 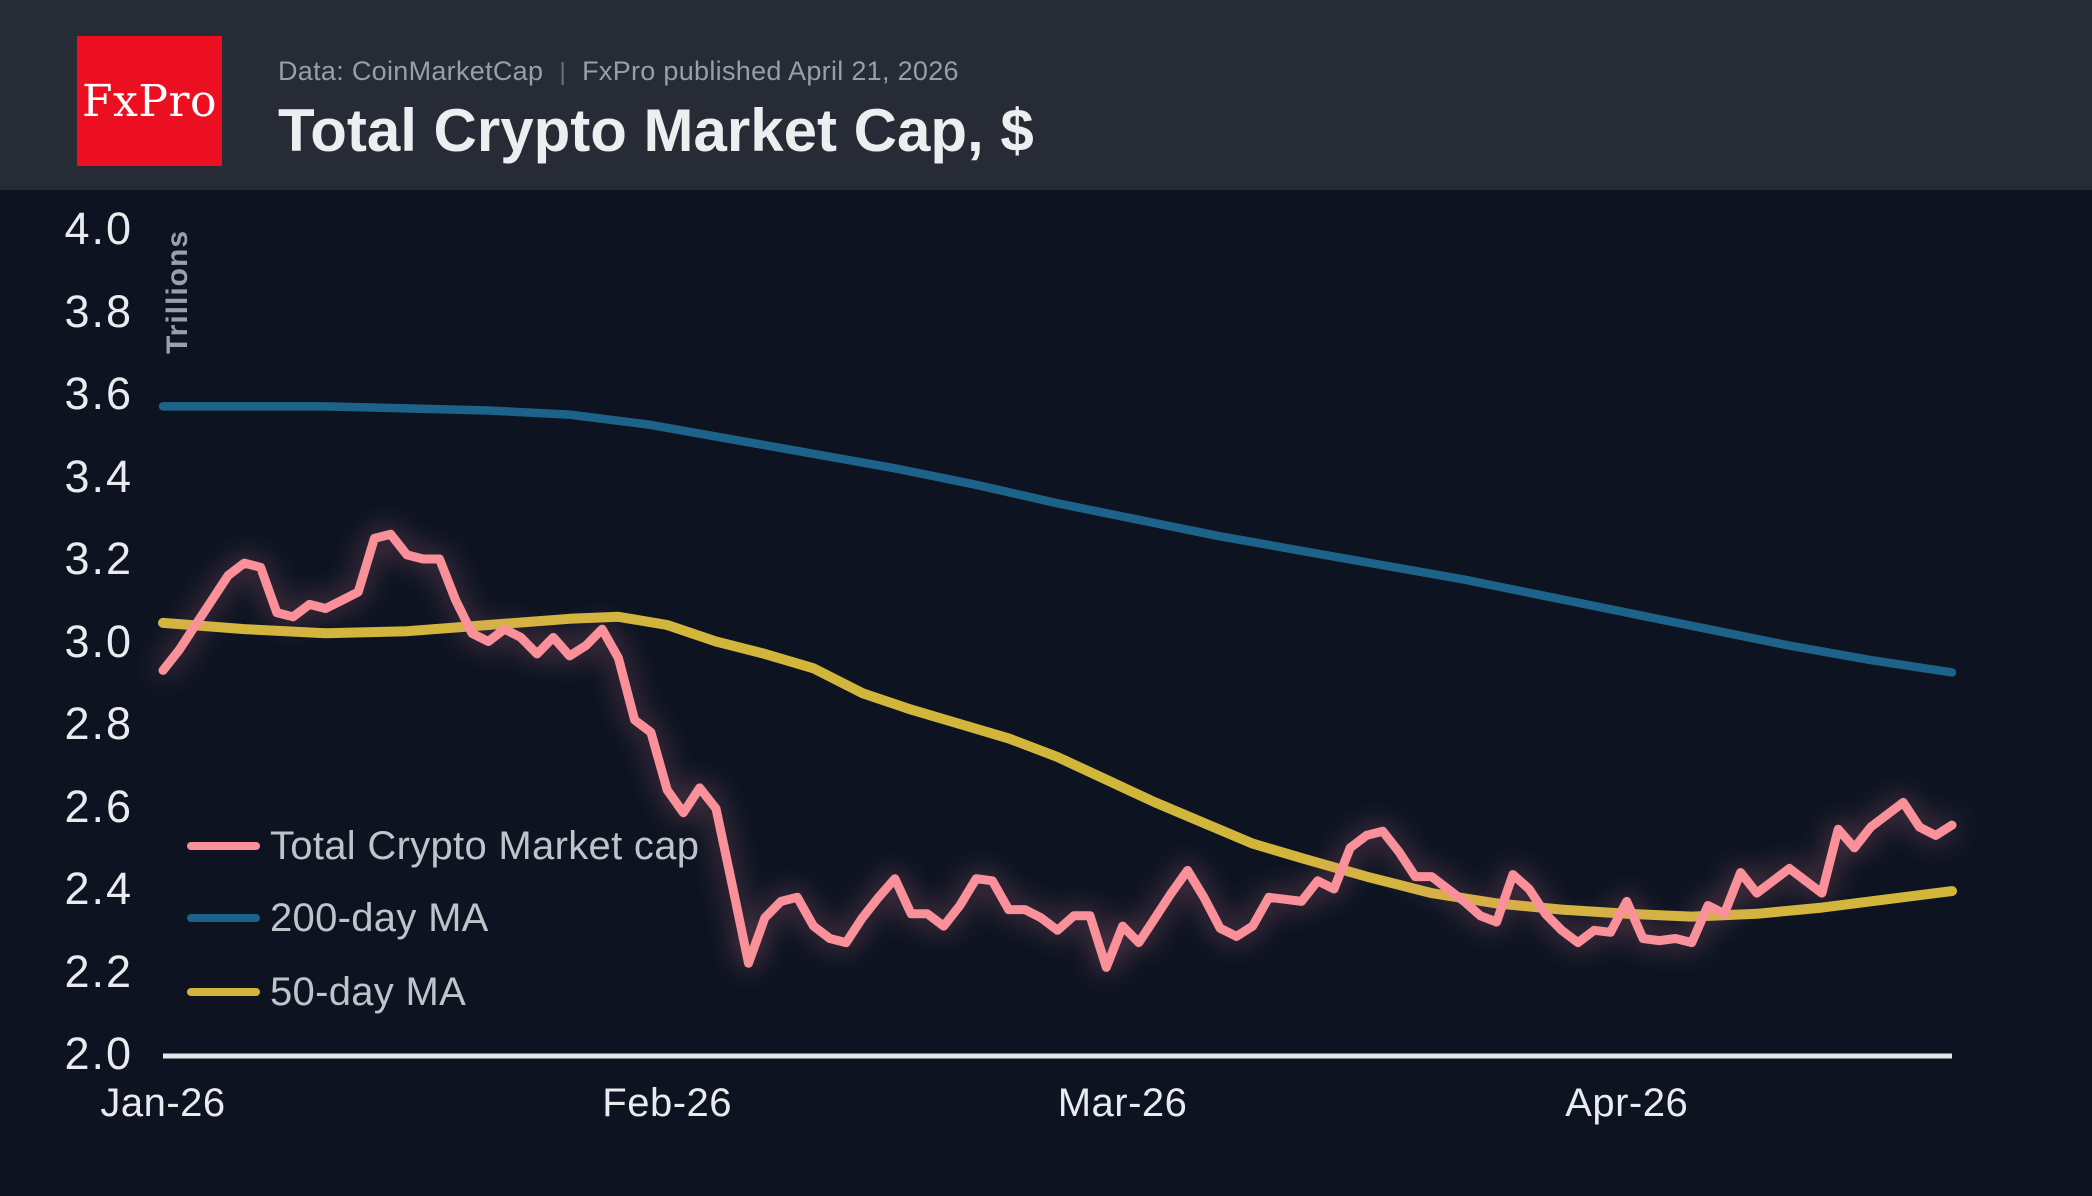 I want to click on legend-swatch-ma50, so click(x=223, y=992).